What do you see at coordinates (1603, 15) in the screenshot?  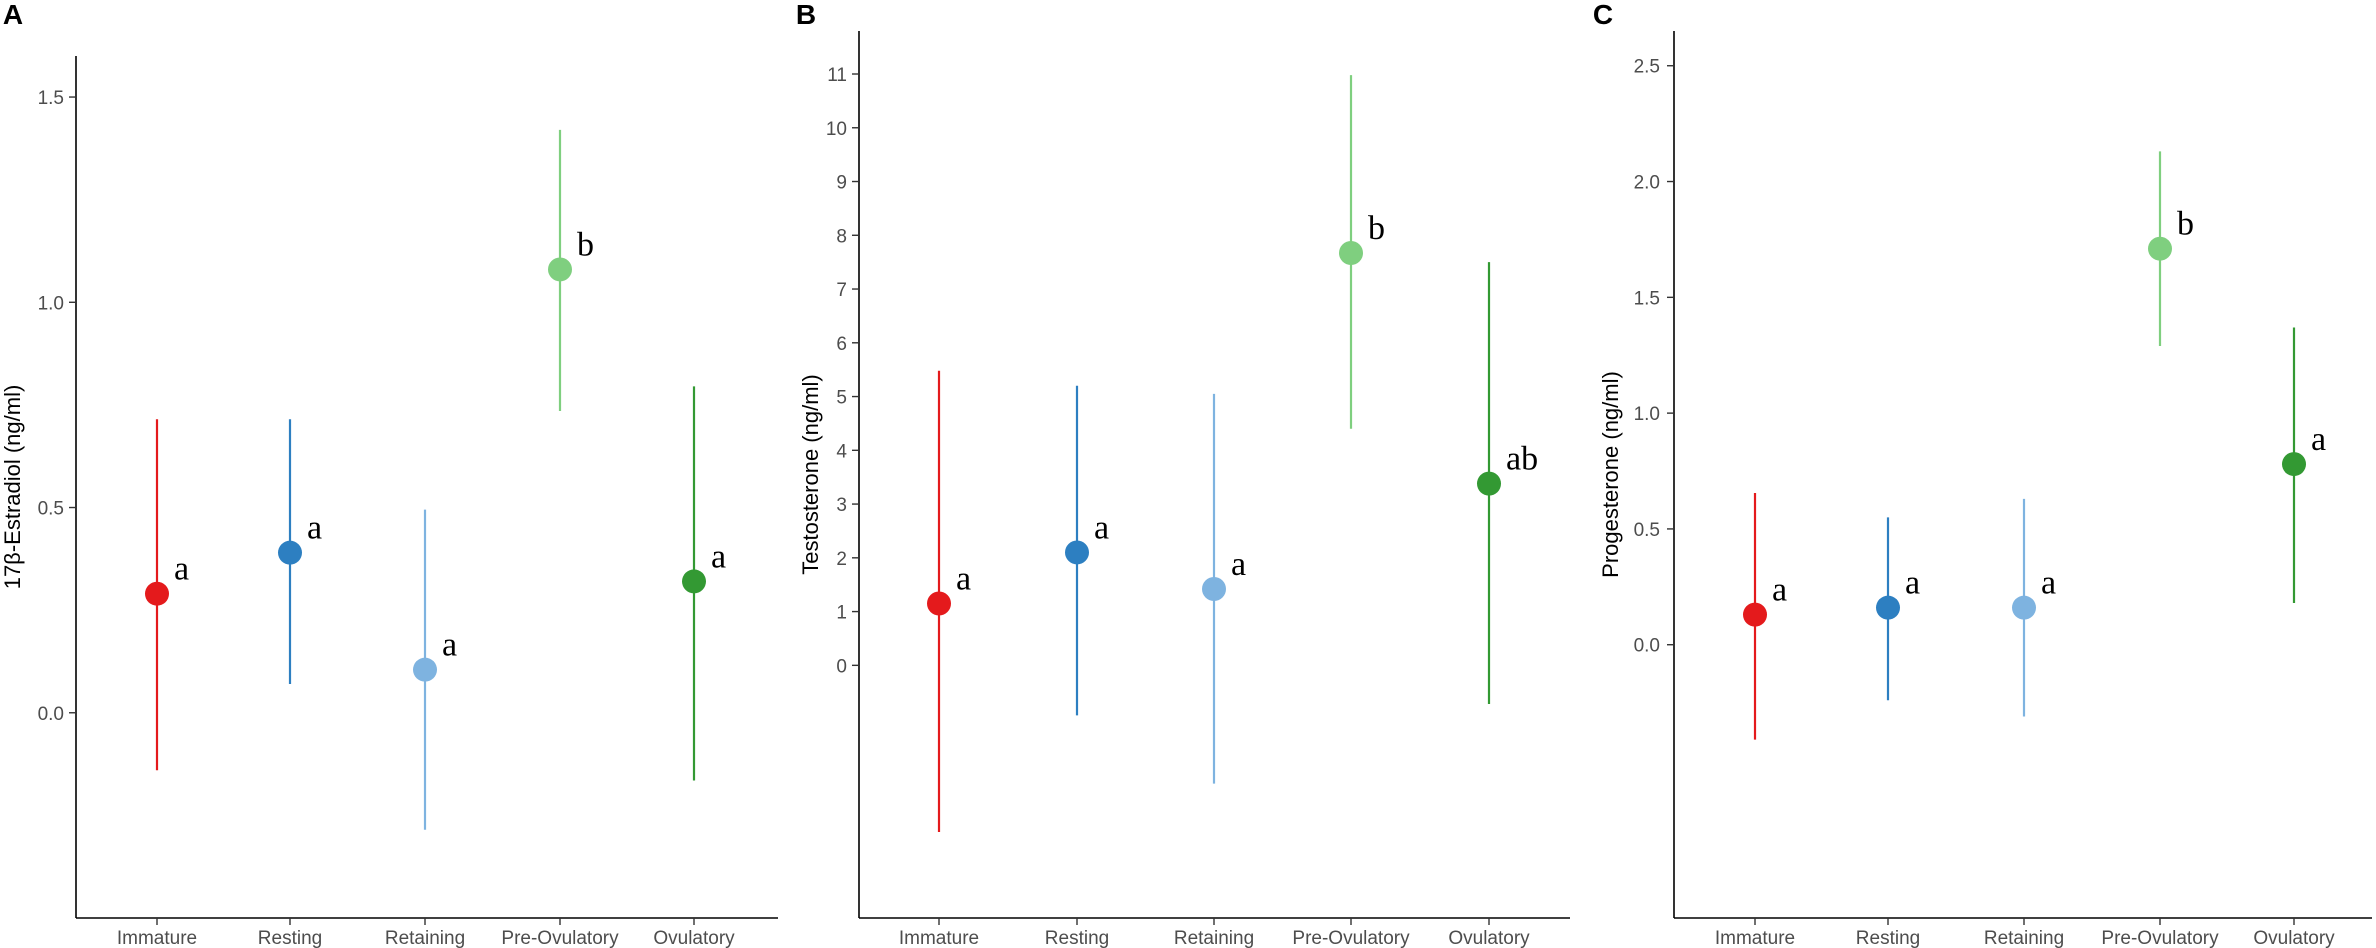 I see `panel-label: C` at bounding box center [1603, 15].